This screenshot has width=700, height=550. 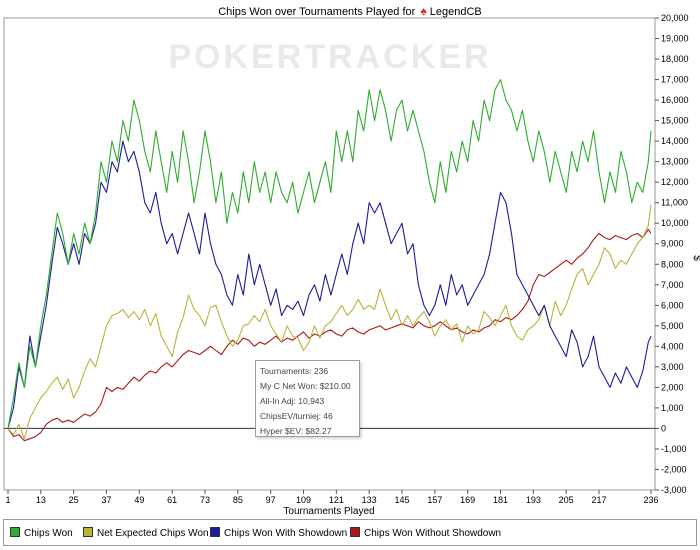 What do you see at coordinates (672, 367) in the screenshot?
I see `y-tick-label: 3,000` at bounding box center [672, 367].